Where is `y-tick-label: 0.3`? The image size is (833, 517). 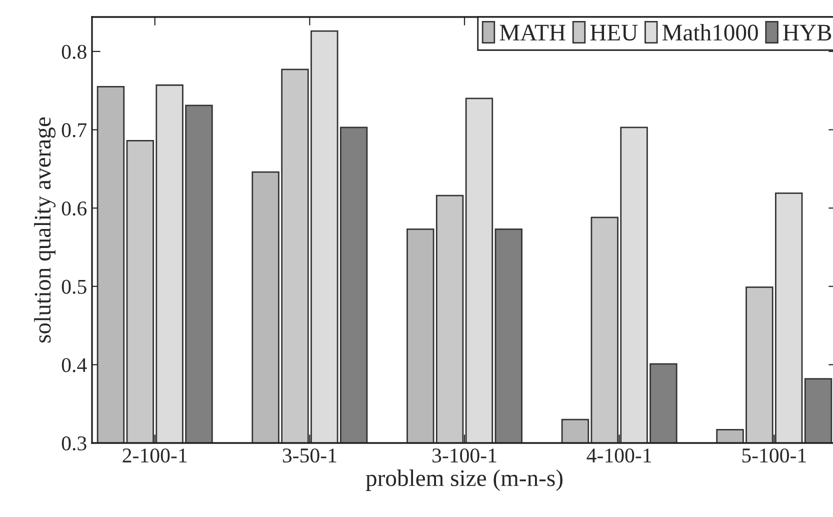
y-tick-label: 0.3 is located at coordinates (74, 443).